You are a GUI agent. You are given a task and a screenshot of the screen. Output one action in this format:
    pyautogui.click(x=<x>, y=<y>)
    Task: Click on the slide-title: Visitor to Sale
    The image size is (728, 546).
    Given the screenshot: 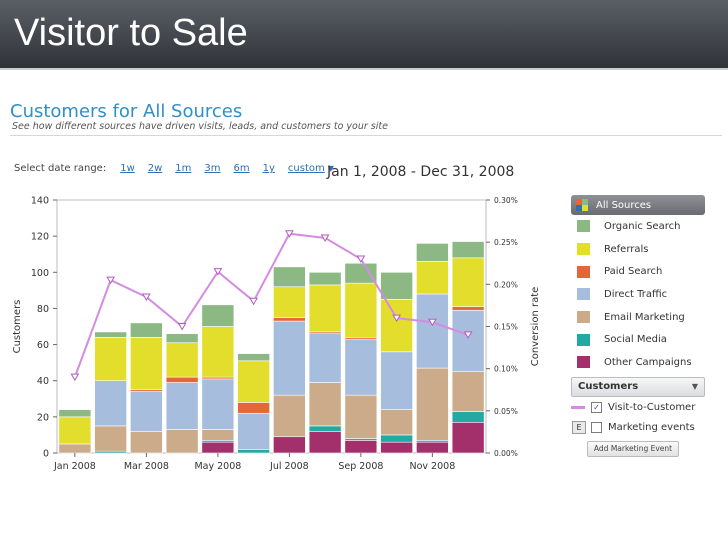 What is the action you would take?
    pyautogui.click(x=131, y=33)
    